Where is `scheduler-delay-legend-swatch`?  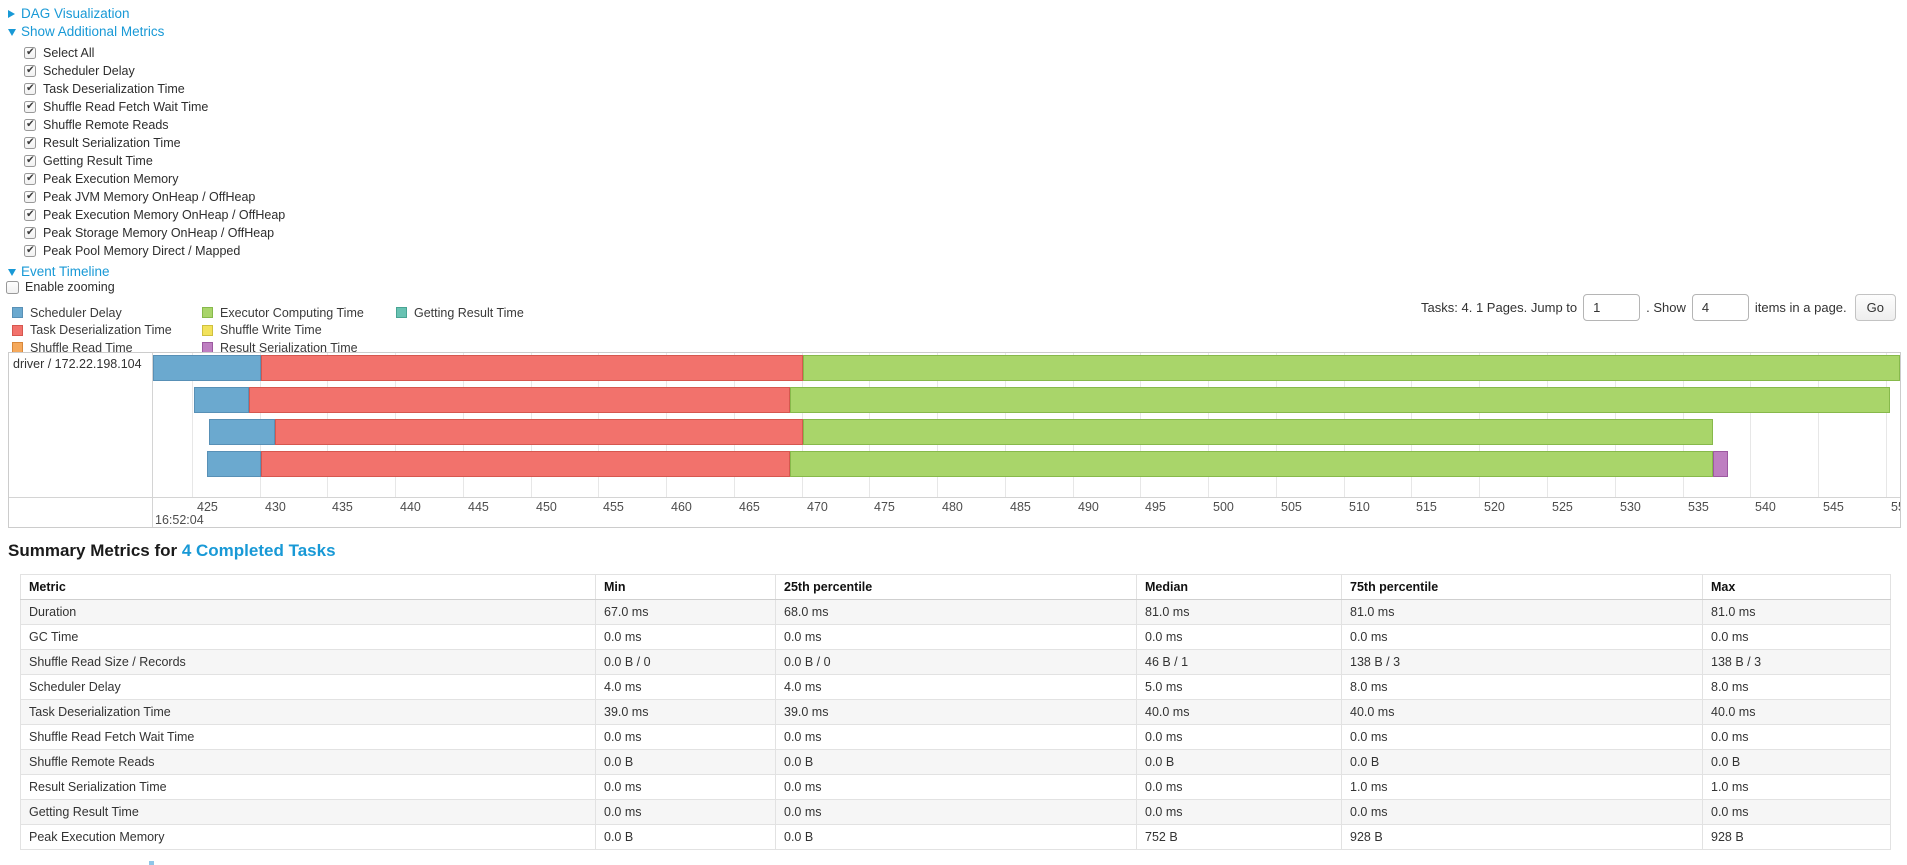 scheduler-delay-legend-swatch is located at coordinates (17, 313).